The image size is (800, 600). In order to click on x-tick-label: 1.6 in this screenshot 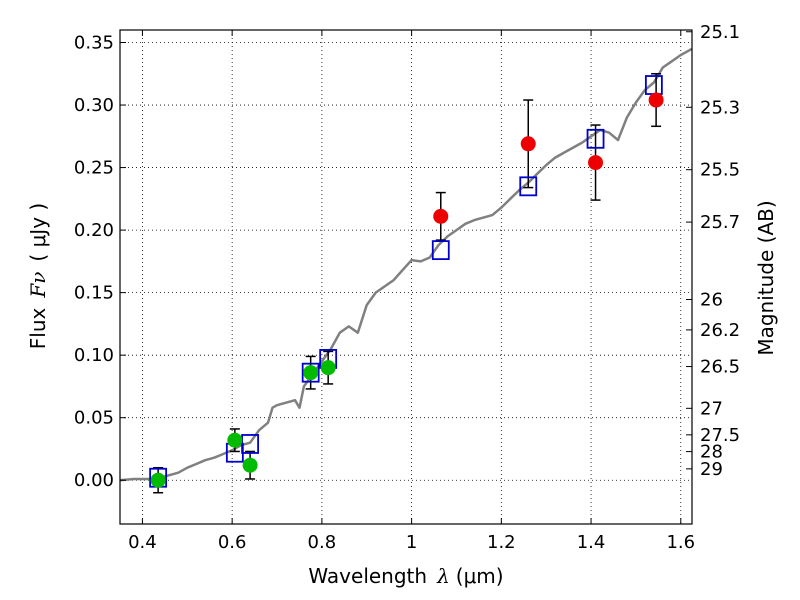, I will do `click(680, 542)`.